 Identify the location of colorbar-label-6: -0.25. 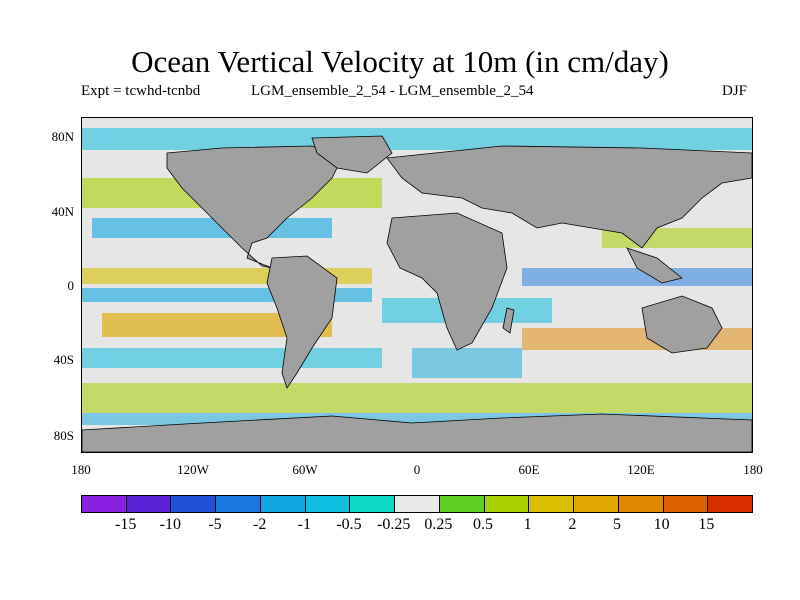
(393, 524).